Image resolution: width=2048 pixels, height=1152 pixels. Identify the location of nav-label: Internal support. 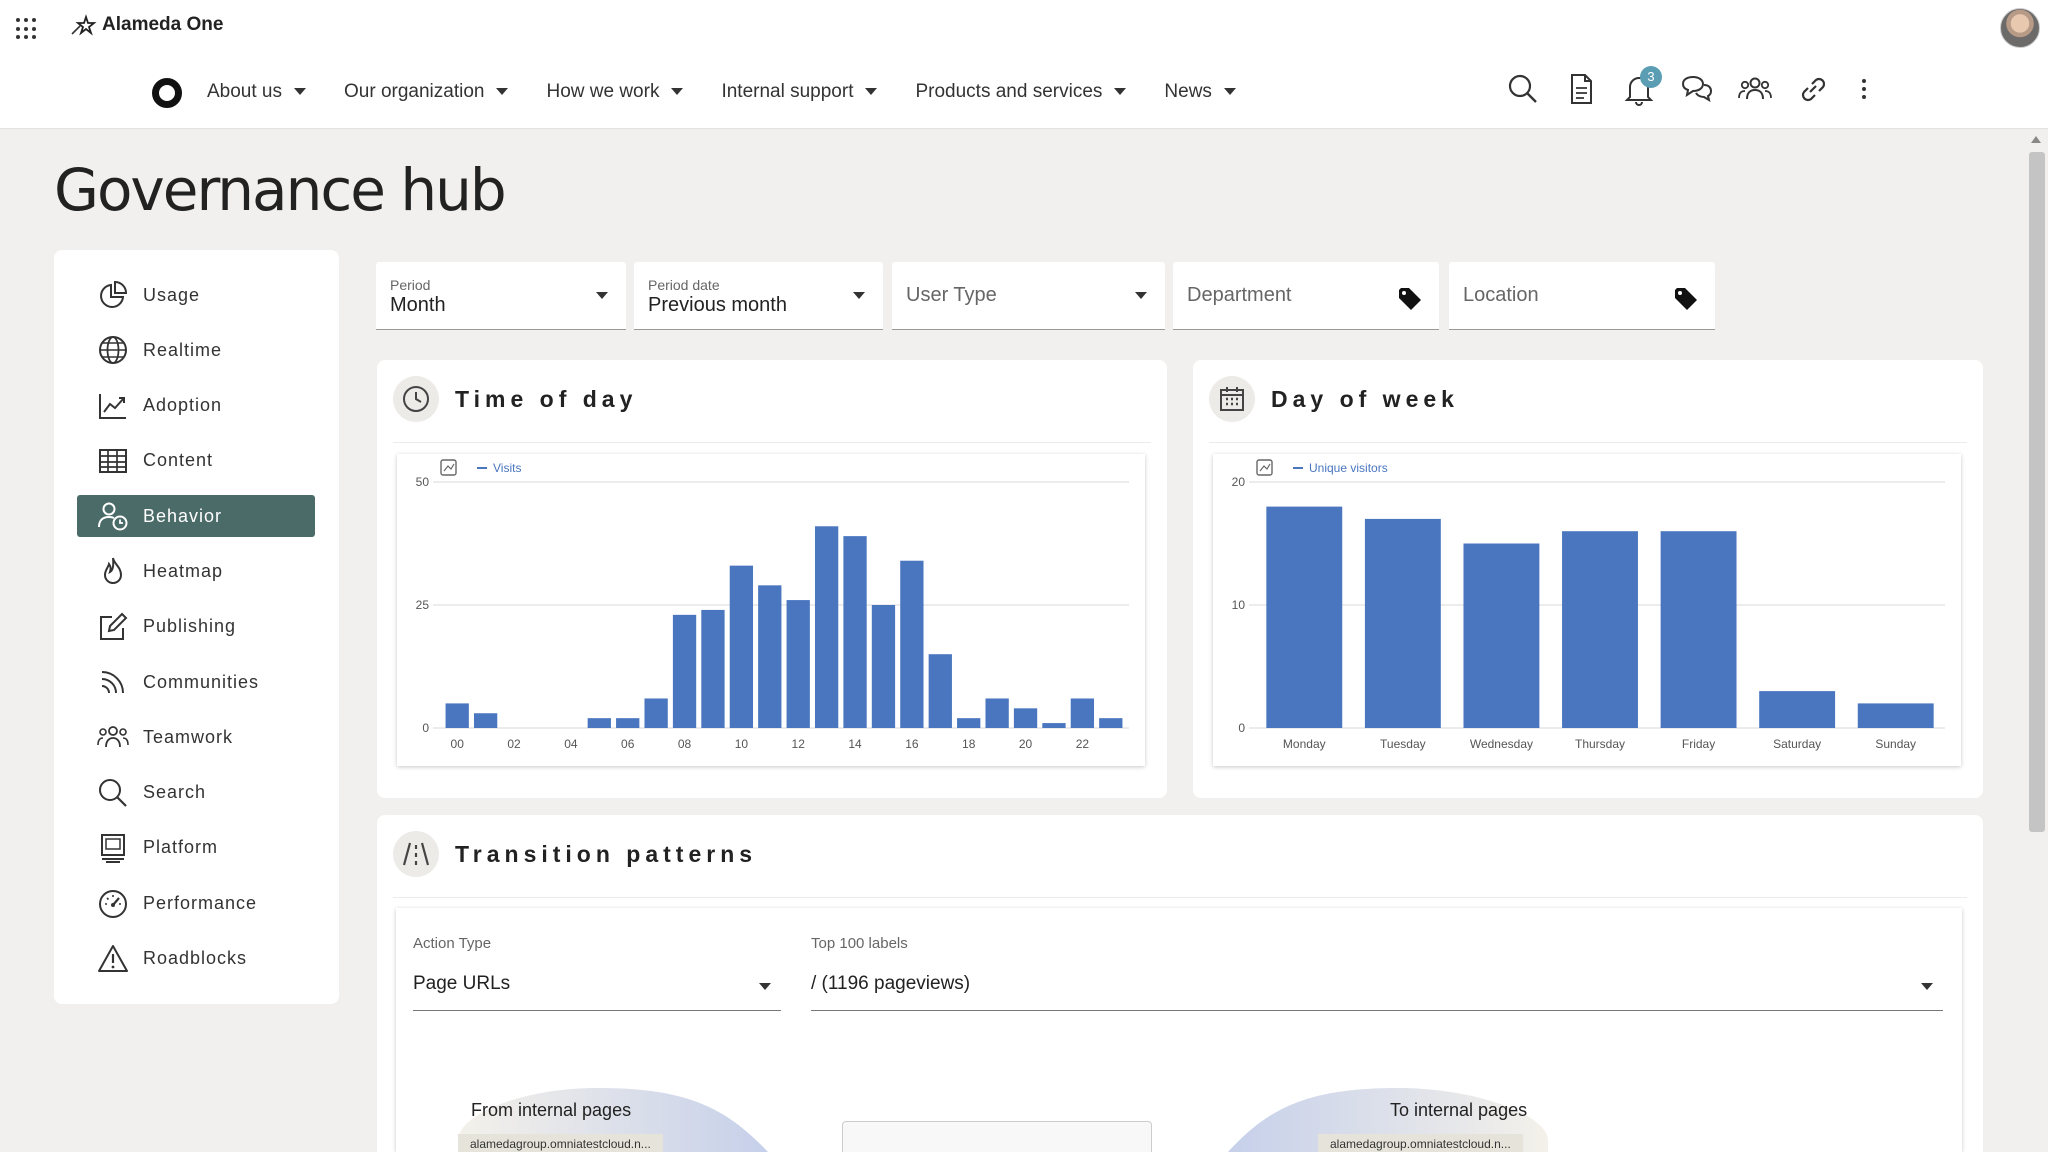
(787, 91).